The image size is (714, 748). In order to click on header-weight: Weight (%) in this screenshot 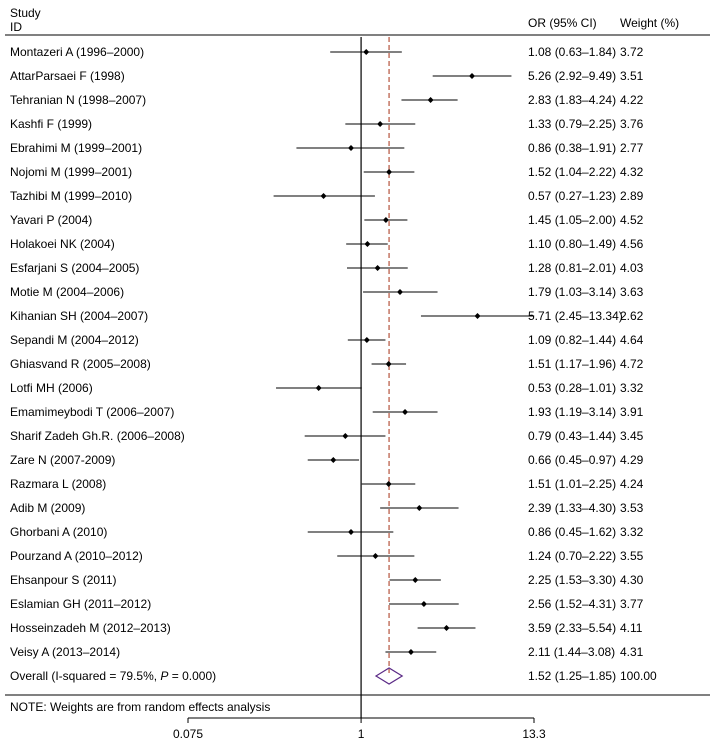, I will do `click(649, 23)`.